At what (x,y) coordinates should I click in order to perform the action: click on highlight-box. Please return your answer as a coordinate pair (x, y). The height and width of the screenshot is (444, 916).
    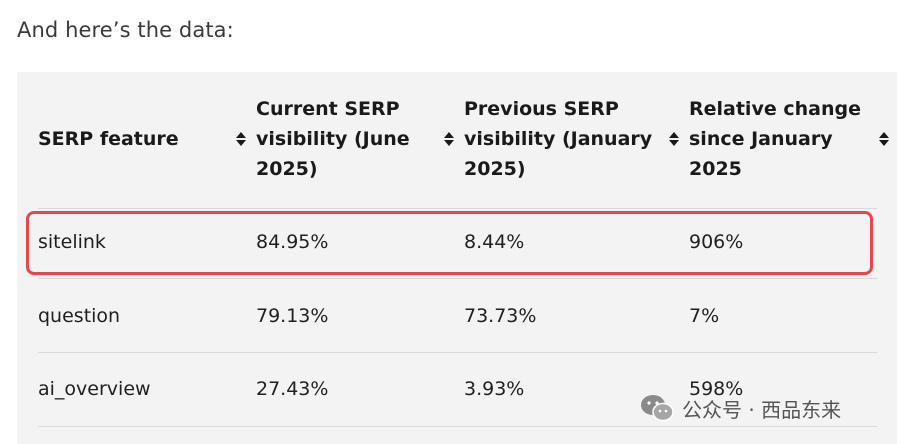
    Looking at the image, I should click on (449, 243).